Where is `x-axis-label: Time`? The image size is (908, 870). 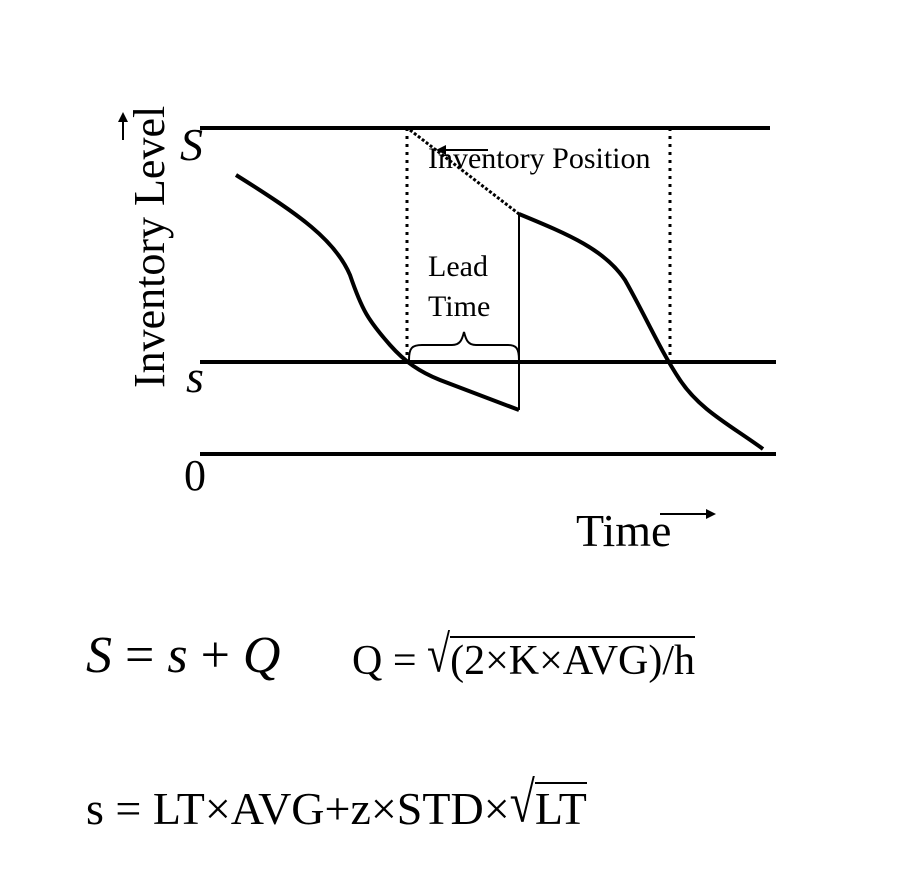 x-axis-label: Time is located at coordinates (623, 530).